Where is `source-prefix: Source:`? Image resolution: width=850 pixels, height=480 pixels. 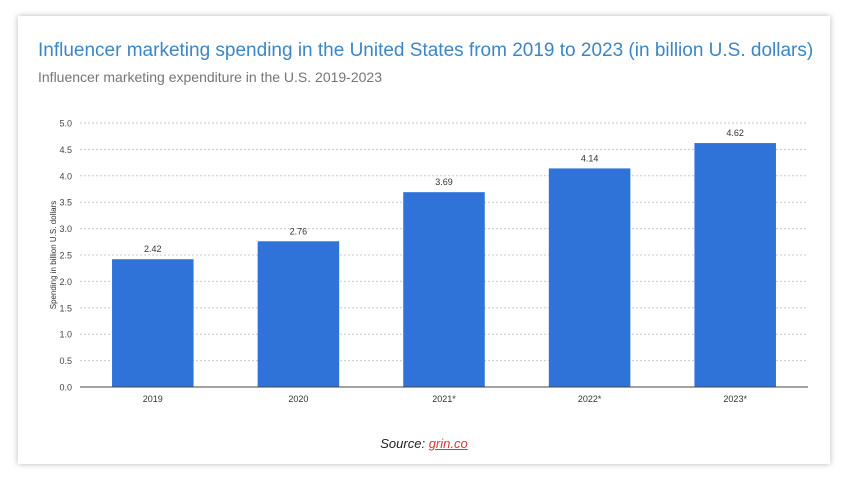 source-prefix: Source: is located at coordinates (404, 443).